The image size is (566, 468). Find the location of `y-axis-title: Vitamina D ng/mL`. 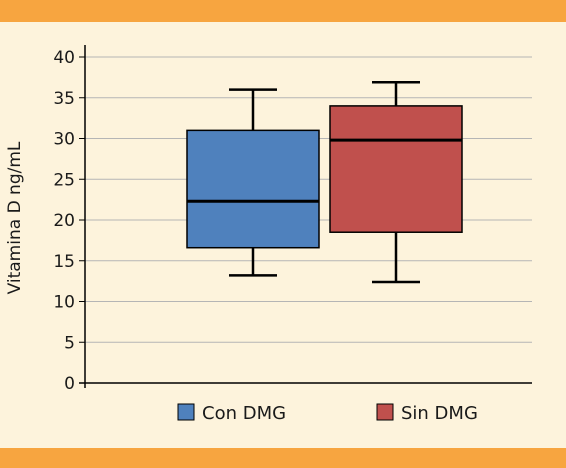

y-axis-title: Vitamina D ng/mL is located at coordinates (15, 217).